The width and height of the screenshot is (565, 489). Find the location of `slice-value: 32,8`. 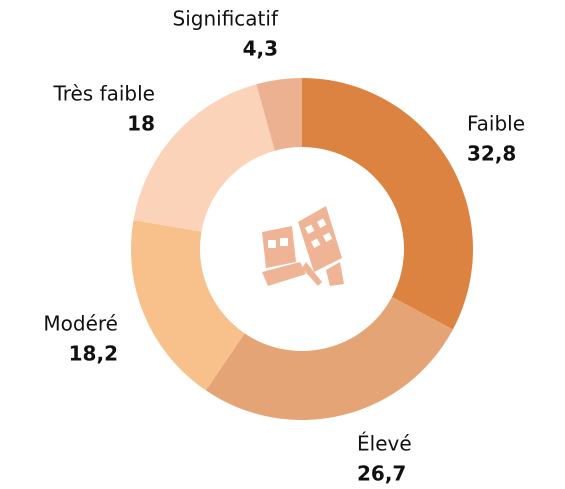

slice-value: 32,8 is located at coordinates (491, 154).